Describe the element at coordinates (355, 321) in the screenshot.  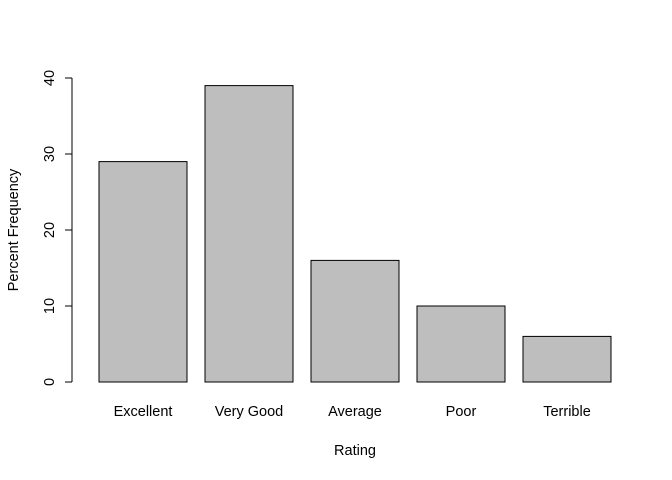
I see `bar-average` at that location.